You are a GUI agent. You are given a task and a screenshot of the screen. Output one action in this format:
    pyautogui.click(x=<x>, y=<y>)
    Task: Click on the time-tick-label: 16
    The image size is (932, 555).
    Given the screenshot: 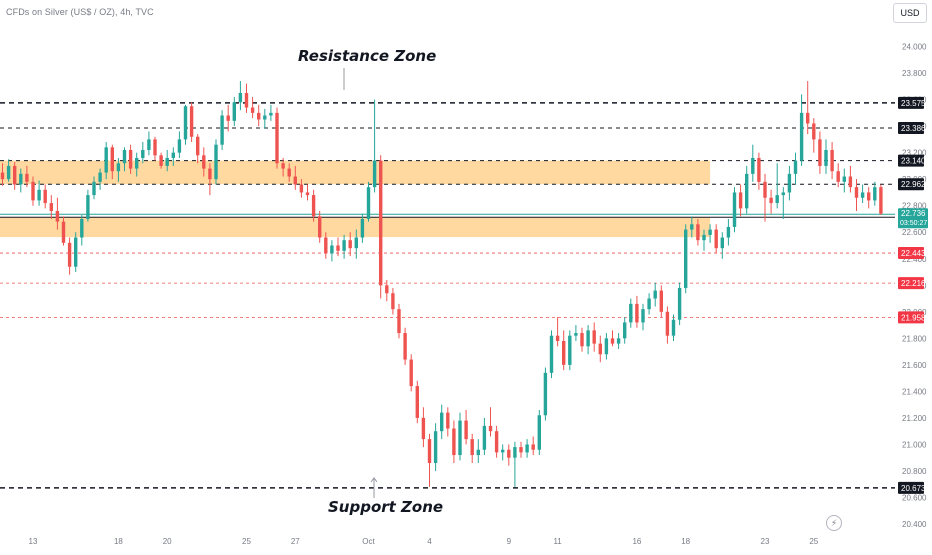 What is the action you would take?
    pyautogui.click(x=636, y=541)
    